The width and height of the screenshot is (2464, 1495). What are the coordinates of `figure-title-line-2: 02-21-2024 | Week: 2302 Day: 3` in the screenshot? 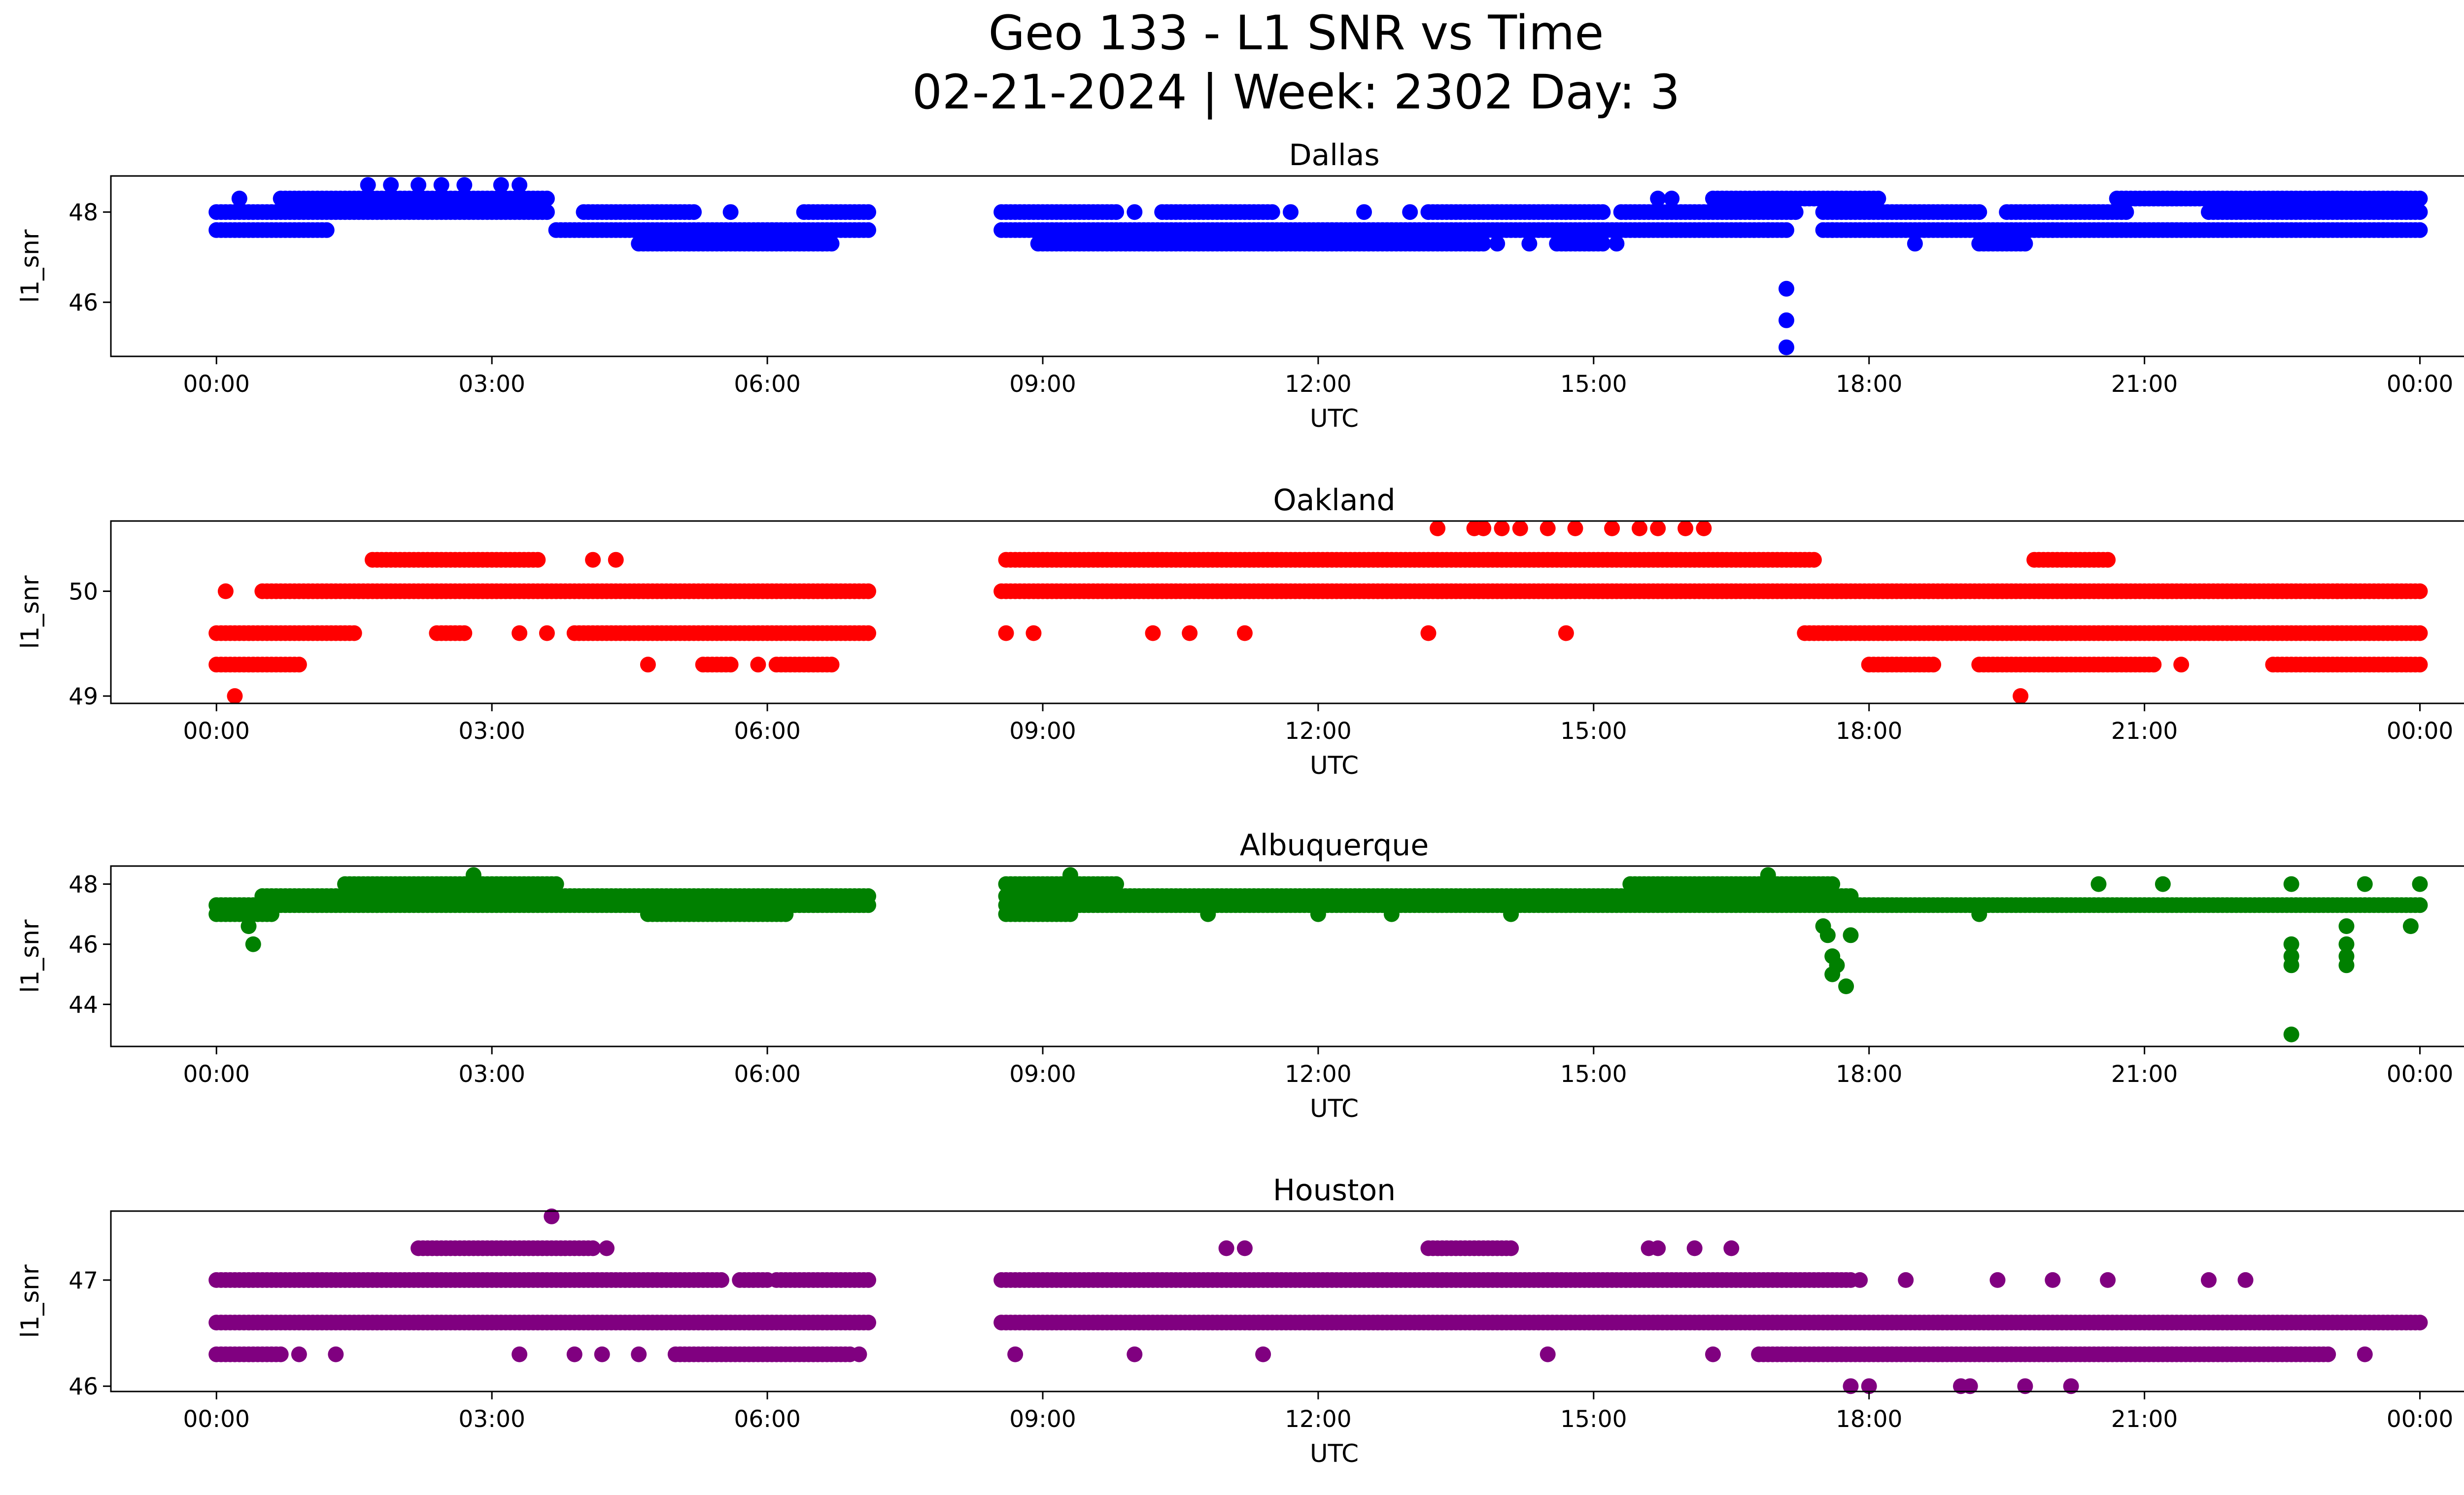 It's located at (1296, 92).